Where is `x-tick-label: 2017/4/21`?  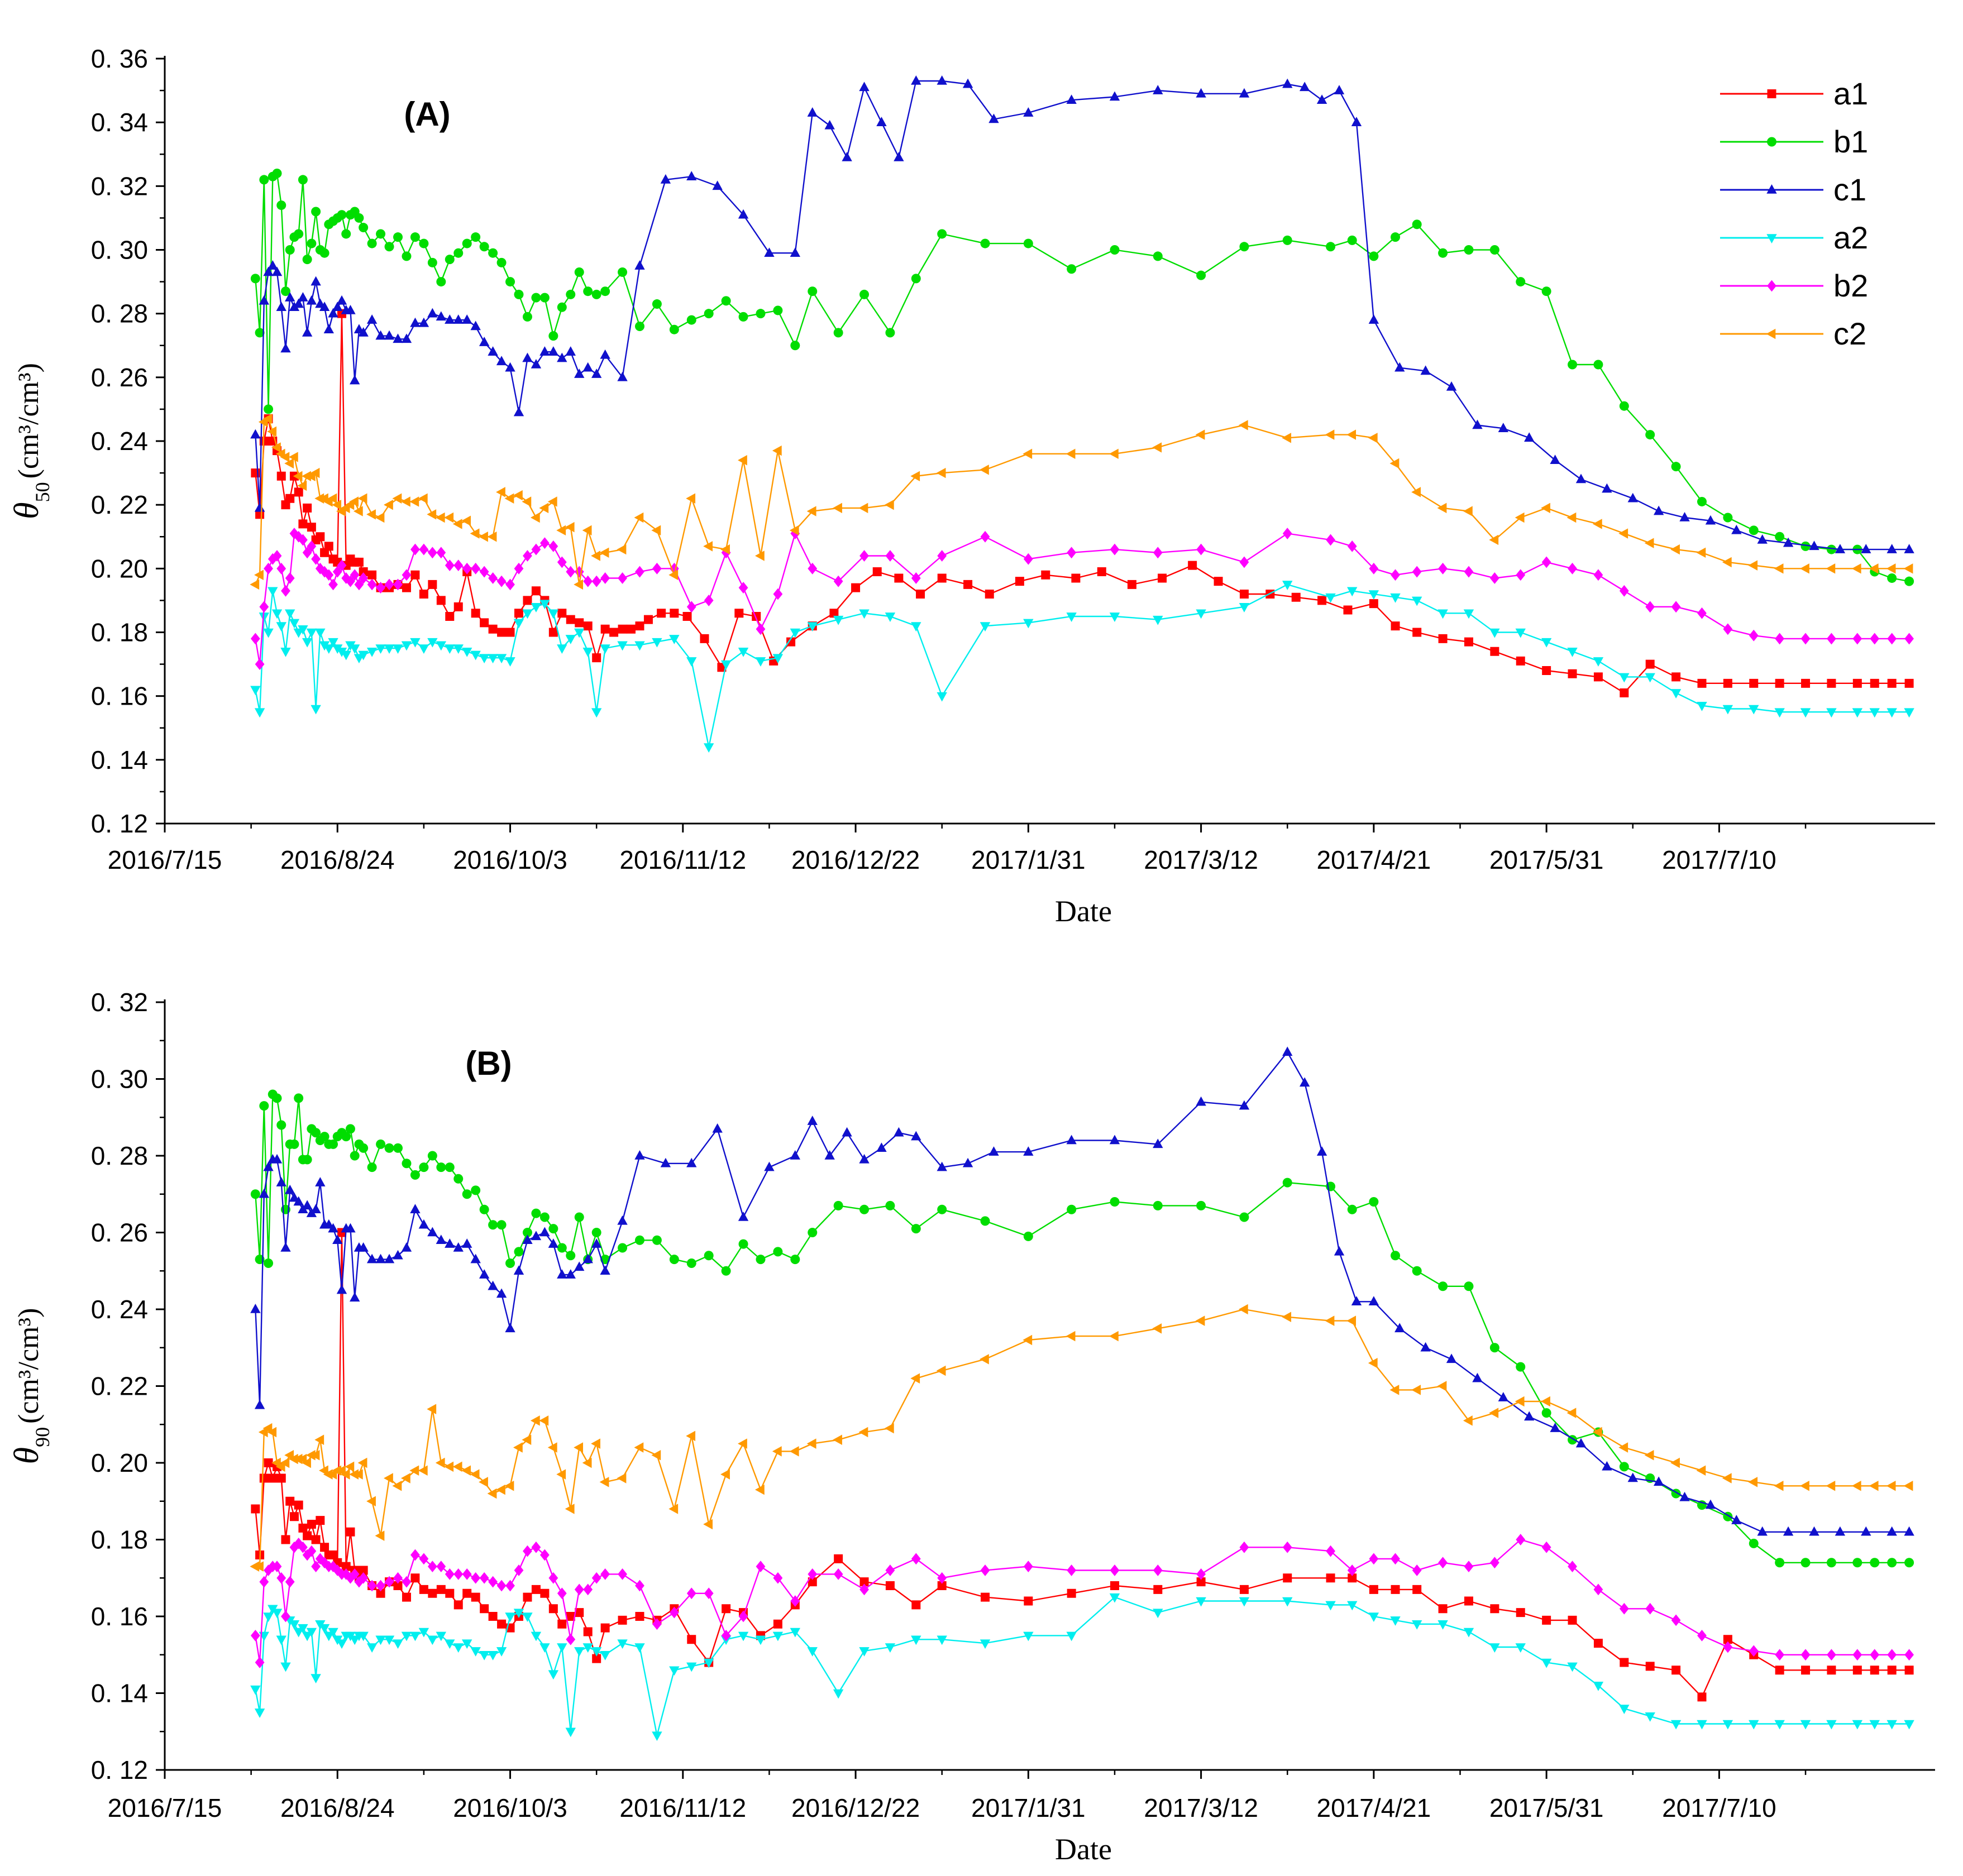
x-tick-label: 2017/4/21 is located at coordinates (1374, 1807).